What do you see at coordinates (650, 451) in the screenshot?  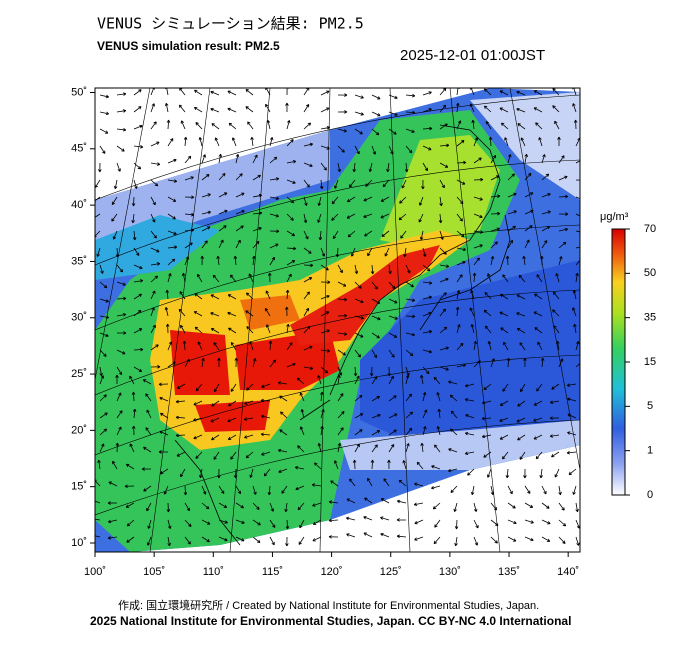 I see `colorbar-tick-label: 1` at bounding box center [650, 451].